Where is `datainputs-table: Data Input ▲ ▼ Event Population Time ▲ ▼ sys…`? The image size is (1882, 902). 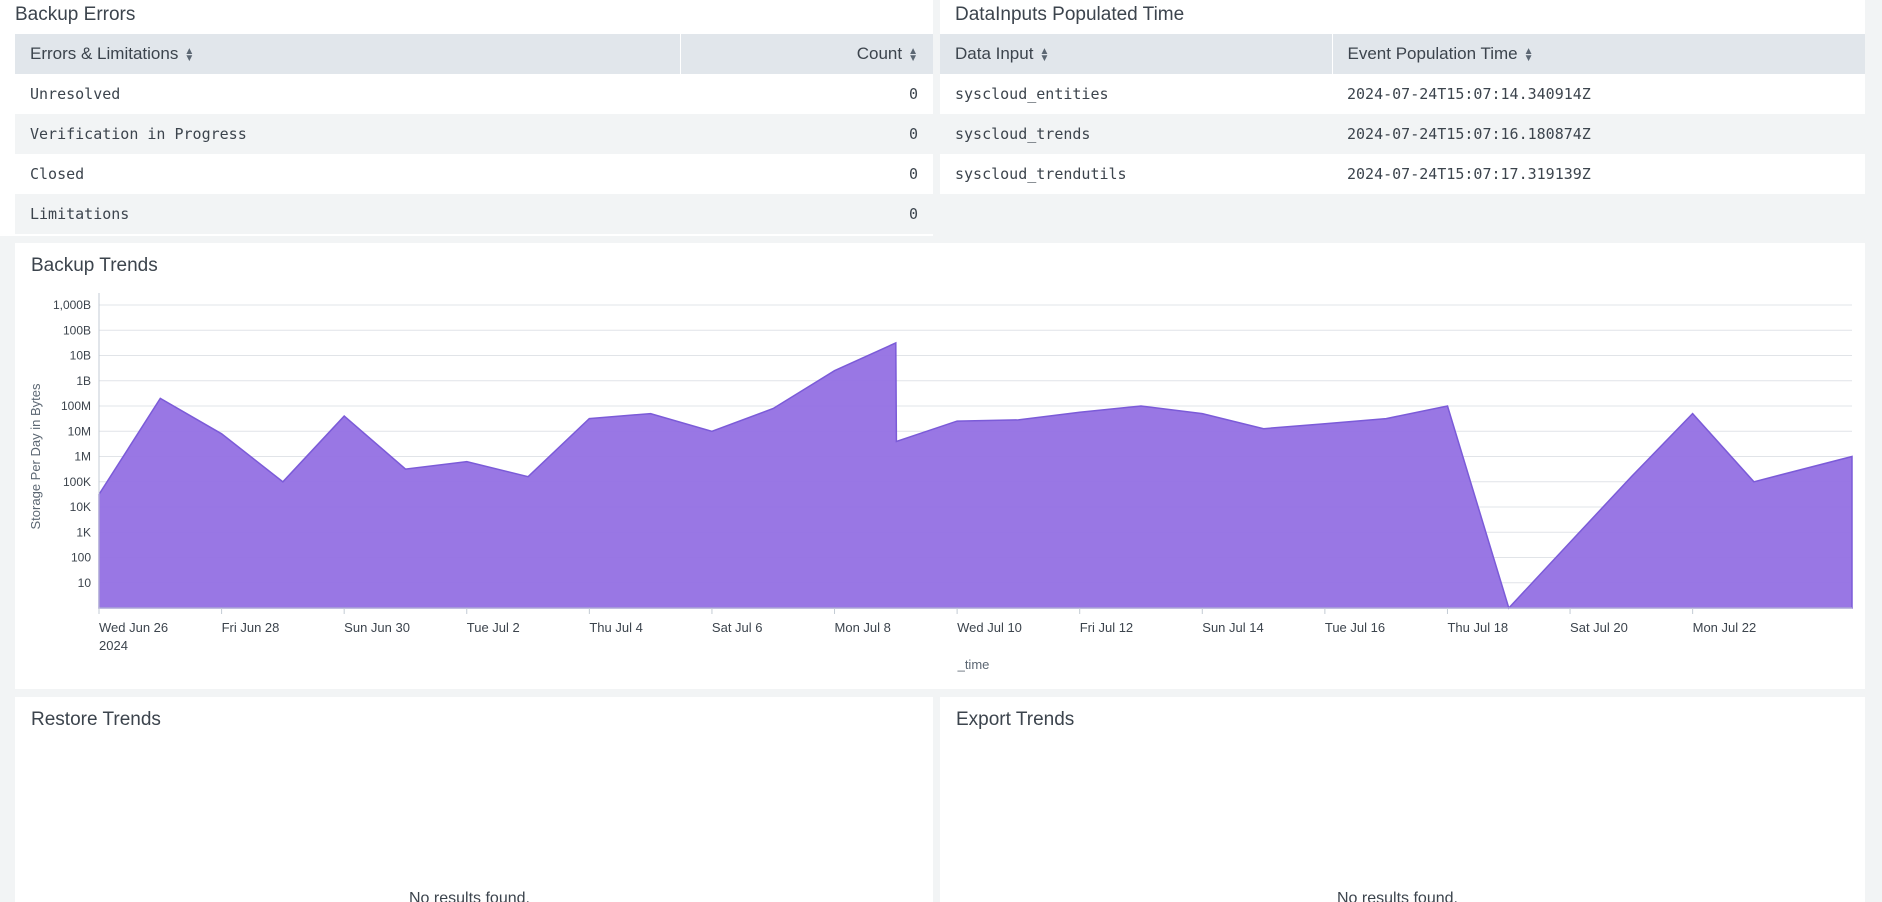 datainputs-table: Data Input ▲ ▼ Event Population Time ▲ ▼ sys… is located at coordinates (1402, 114).